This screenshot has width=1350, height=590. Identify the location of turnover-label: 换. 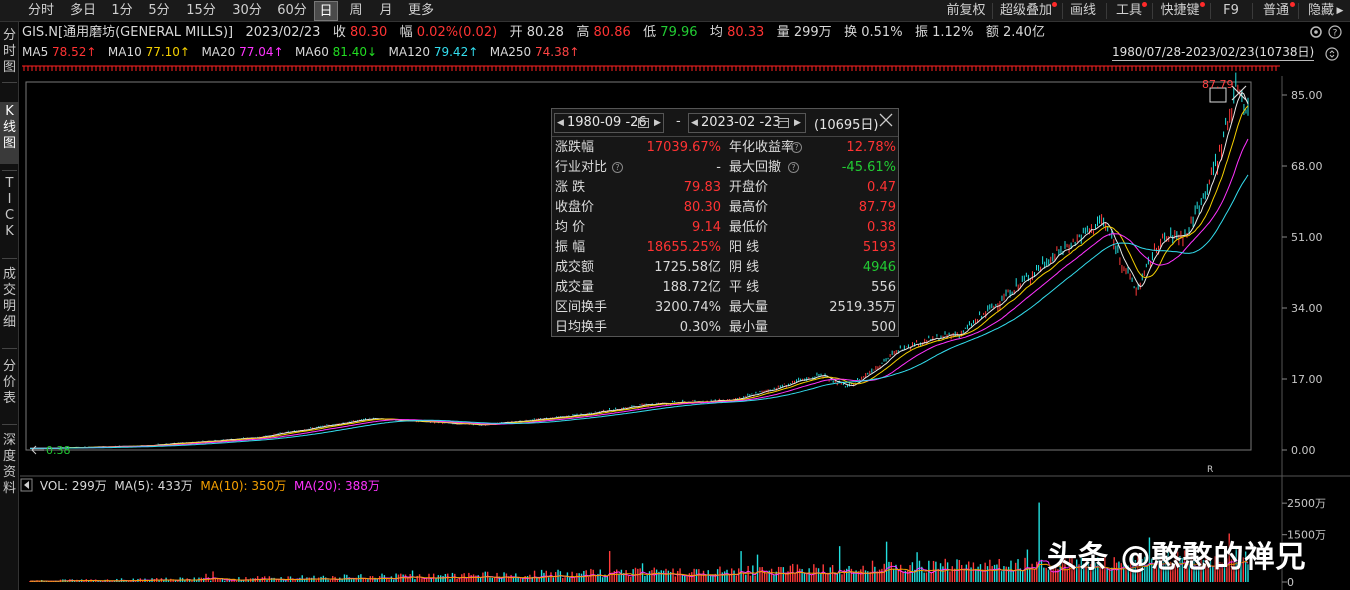
(851, 32).